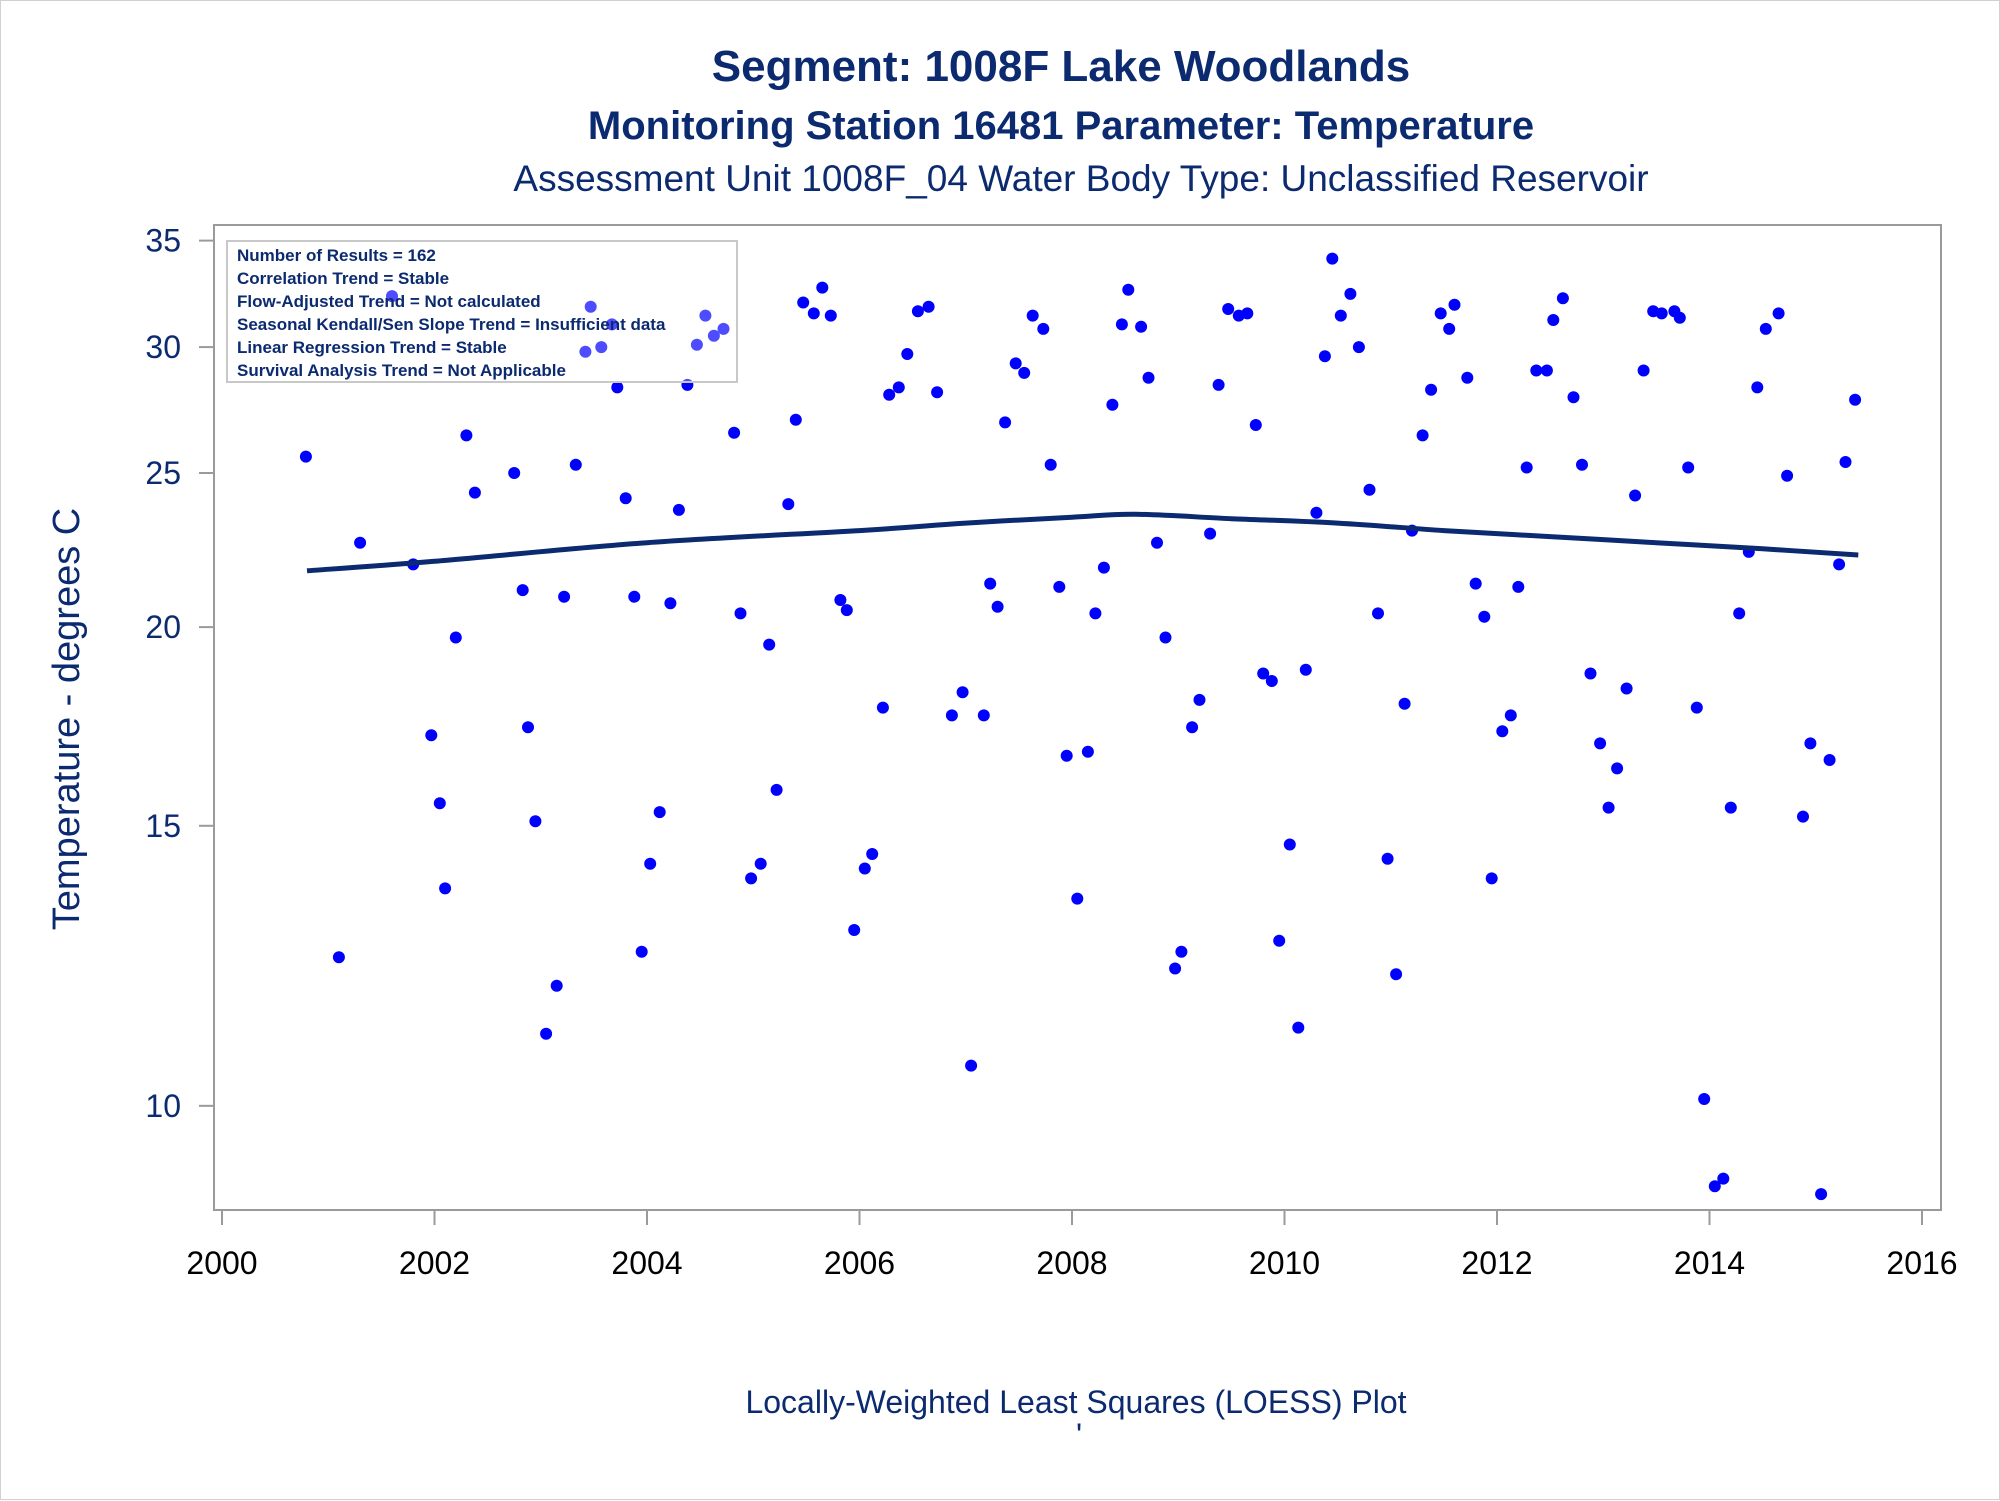 The height and width of the screenshot is (1501, 2000). Describe the element at coordinates (372, 347) in the screenshot. I see `inset-line-linear-regression: Linear Regression Trend = Stable` at that location.